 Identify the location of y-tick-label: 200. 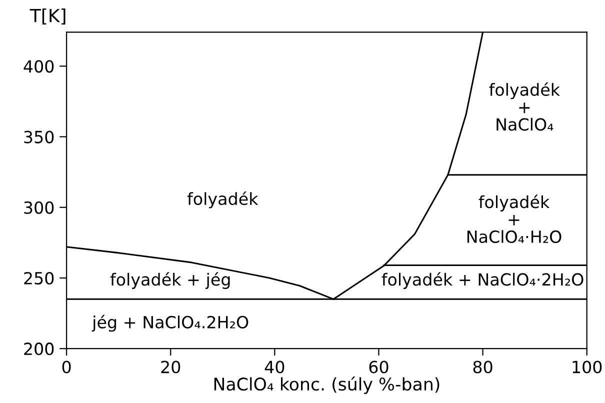
(39, 349).